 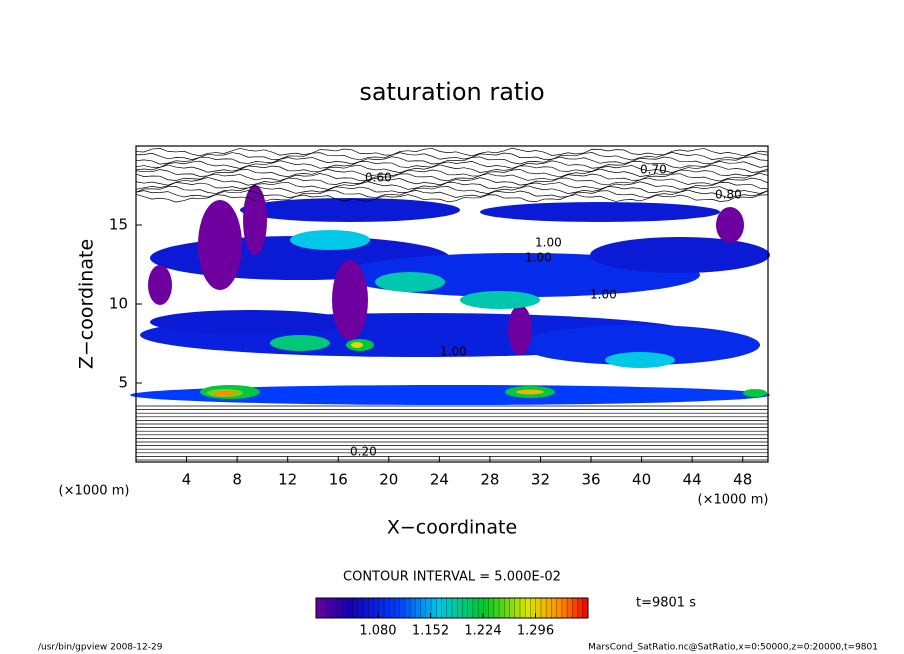 I want to click on y-unit: (×1000 m), so click(x=94, y=491).